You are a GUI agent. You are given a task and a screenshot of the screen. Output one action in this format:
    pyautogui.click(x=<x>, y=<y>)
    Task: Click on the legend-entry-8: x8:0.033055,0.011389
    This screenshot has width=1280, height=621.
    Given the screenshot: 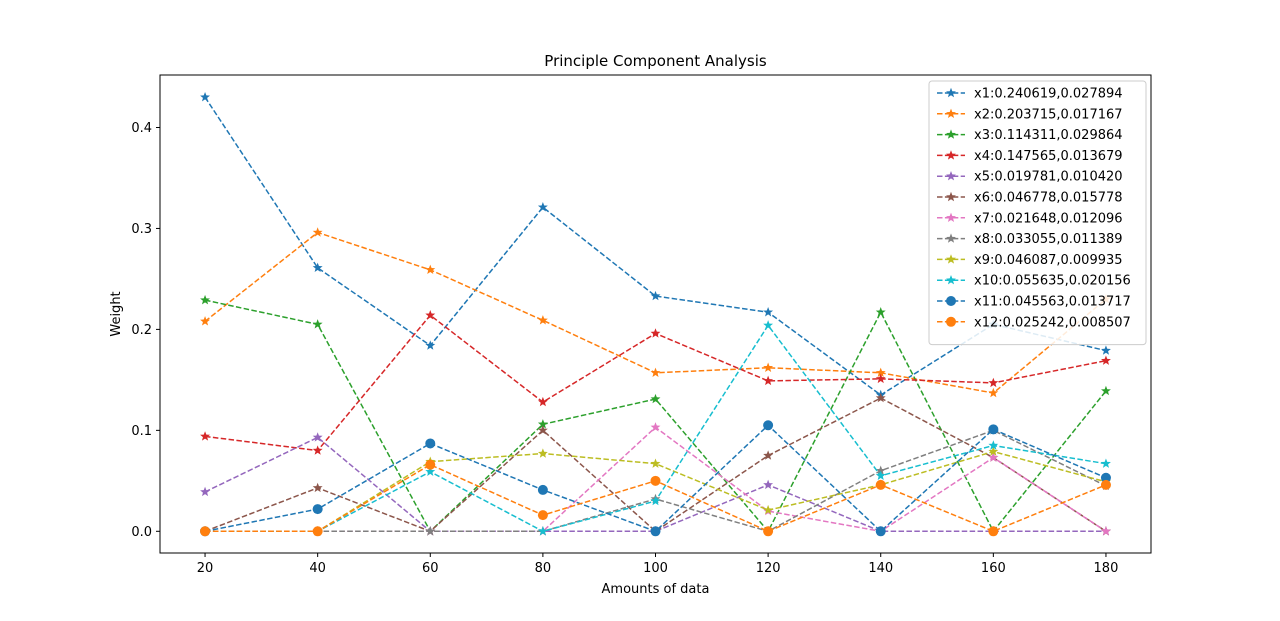 What is the action you would take?
    pyautogui.click(x=1030, y=239)
    